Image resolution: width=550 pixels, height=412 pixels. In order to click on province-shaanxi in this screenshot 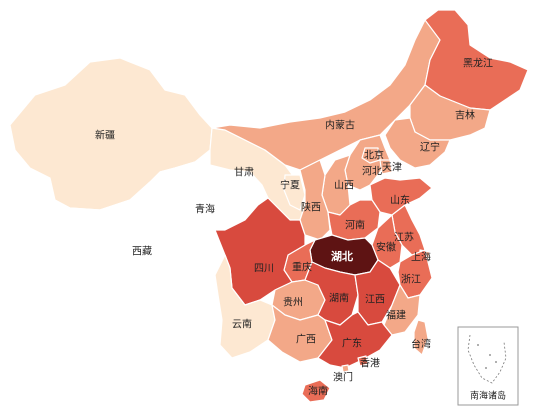, I will do `click(315, 200)`.